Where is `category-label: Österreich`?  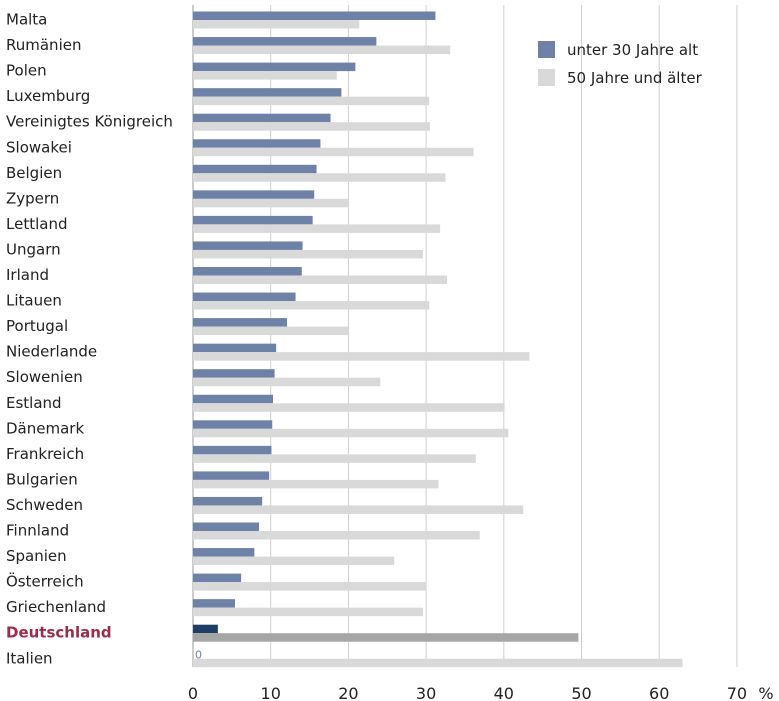
category-label: Österreich is located at coordinates (45, 581).